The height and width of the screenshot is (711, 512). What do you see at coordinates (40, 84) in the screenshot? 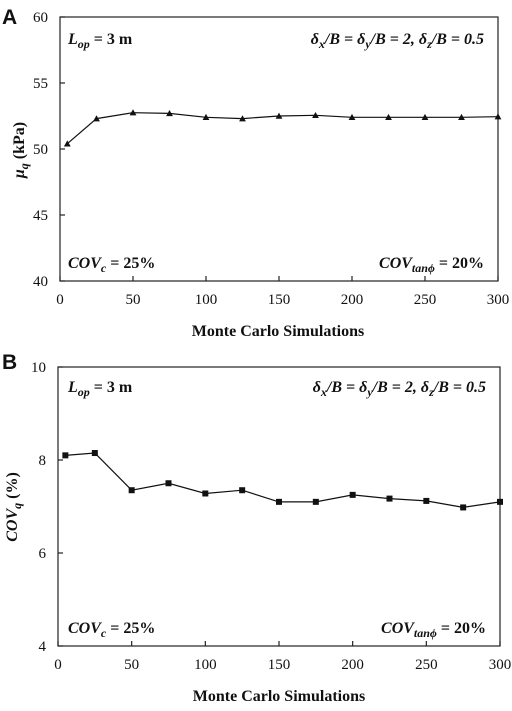
I see `panel-a-y-tick-label-3: 55` at bounding box center [40, 84].